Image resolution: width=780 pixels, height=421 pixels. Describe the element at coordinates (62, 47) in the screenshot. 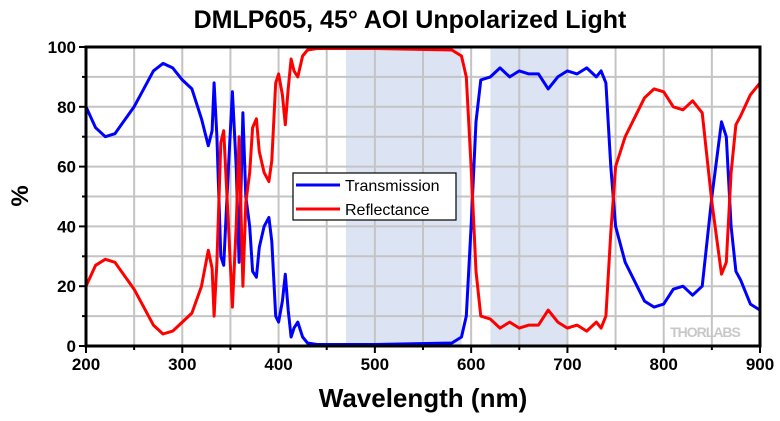

I see `y-tick-label: 100` at that location.